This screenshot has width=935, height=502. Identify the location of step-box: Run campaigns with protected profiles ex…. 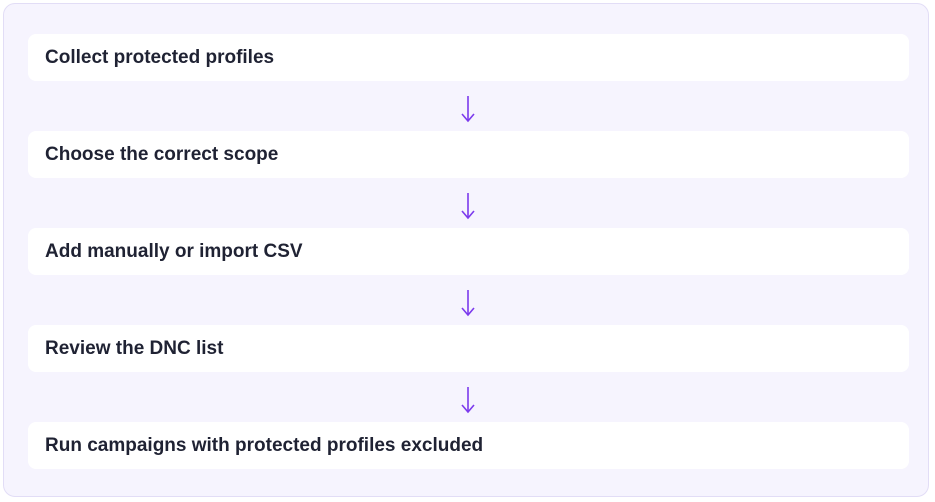
(468, 445).